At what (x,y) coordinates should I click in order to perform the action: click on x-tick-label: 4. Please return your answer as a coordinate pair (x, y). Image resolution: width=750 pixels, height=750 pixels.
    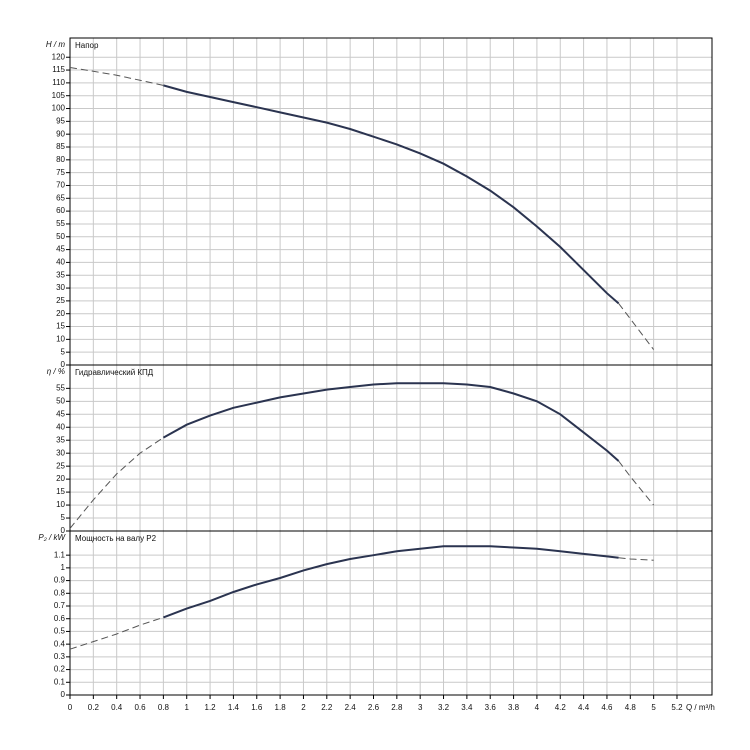
    Looking at the image, I should click on (537, 707).